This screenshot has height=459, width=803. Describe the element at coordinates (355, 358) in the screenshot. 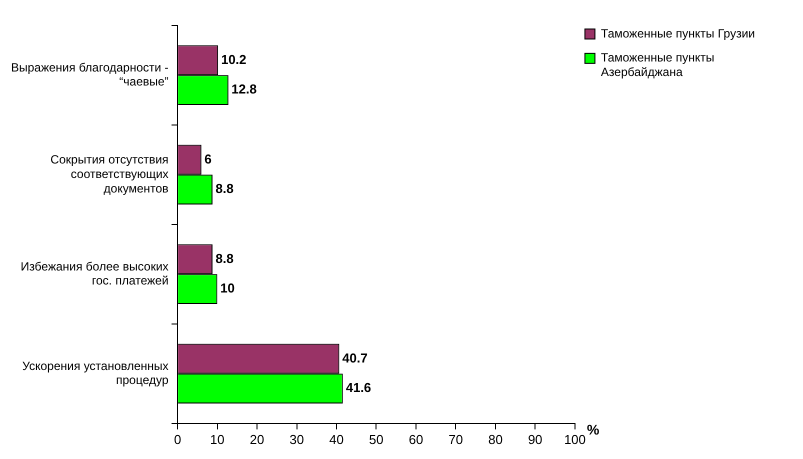

I see `data-label: 40.7` at that location.